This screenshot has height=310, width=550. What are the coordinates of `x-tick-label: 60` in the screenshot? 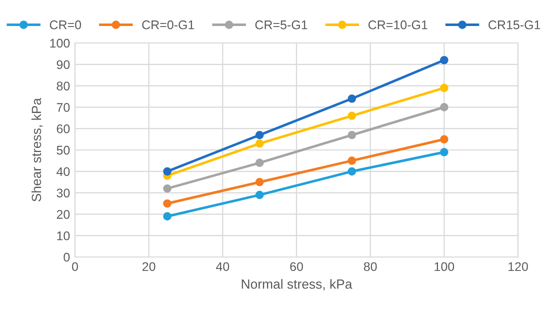 It's located at (296, 267).